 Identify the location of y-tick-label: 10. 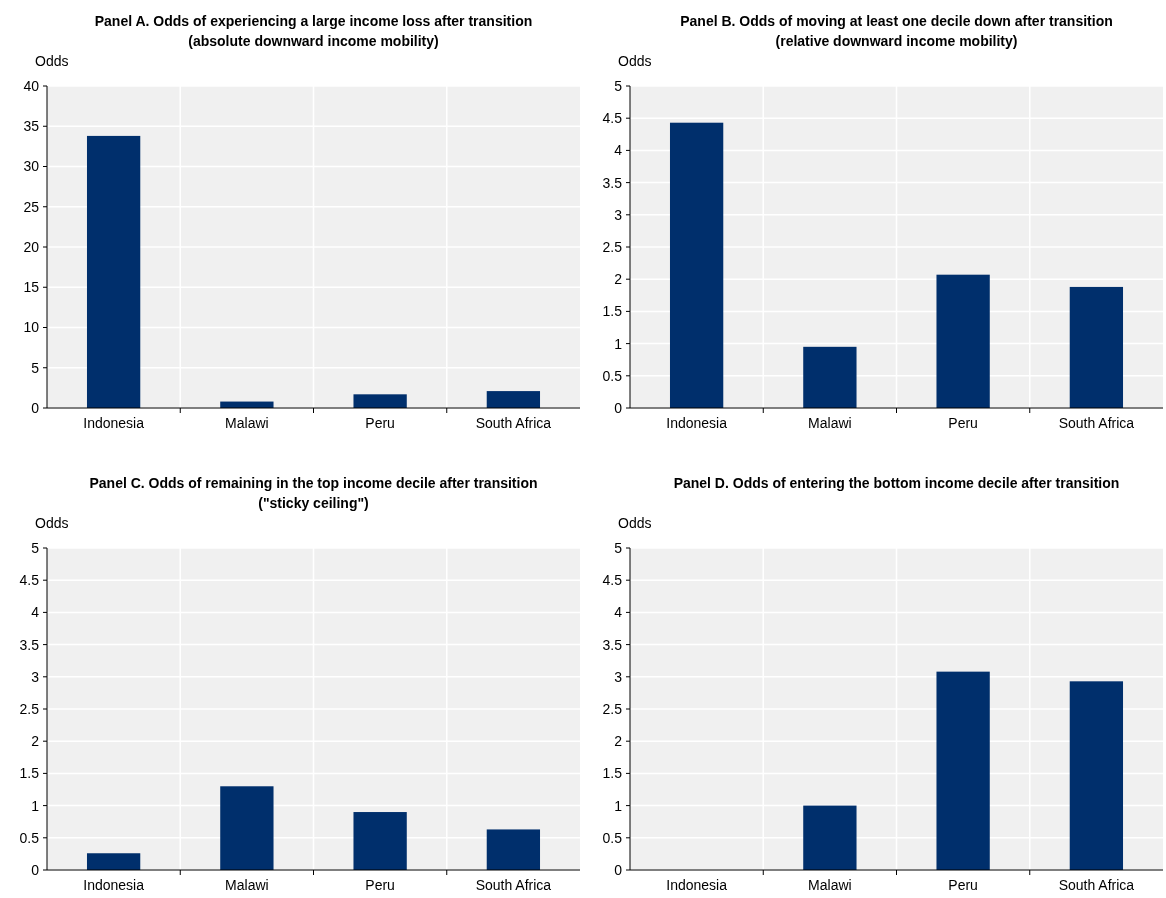
(31, 327).